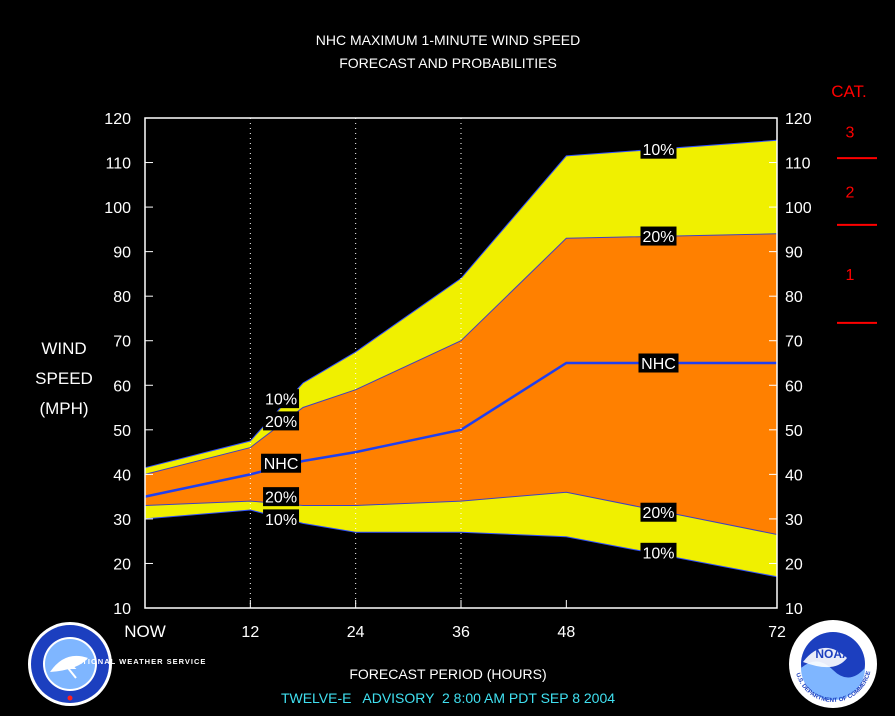  I want to click on band-label-1: 20%, so click(281, 421).